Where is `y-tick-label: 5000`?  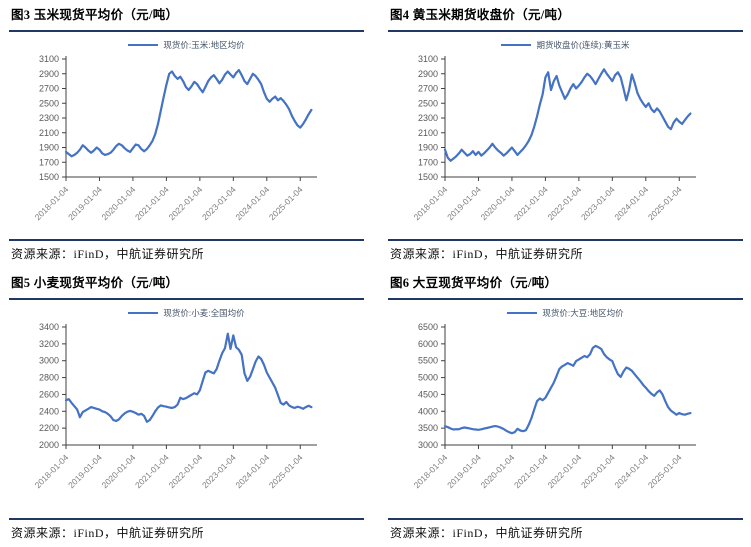 y-tick-label: 5000 is located at coordinates (428, 378).